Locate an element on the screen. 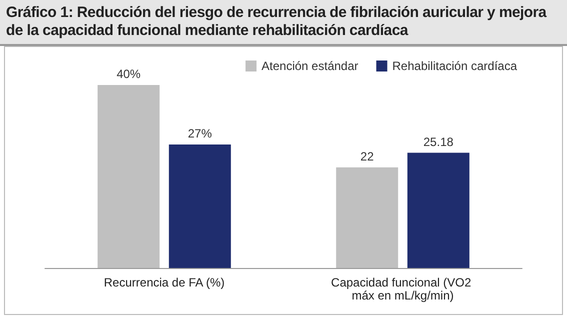  chart-title: Gráfico 1: Reducción del riesgo de recurrencia de fibrilación auricular y mejora de la capacidad funcional mediante rehabilitación cardíaca is located at coordinates (283, 23).